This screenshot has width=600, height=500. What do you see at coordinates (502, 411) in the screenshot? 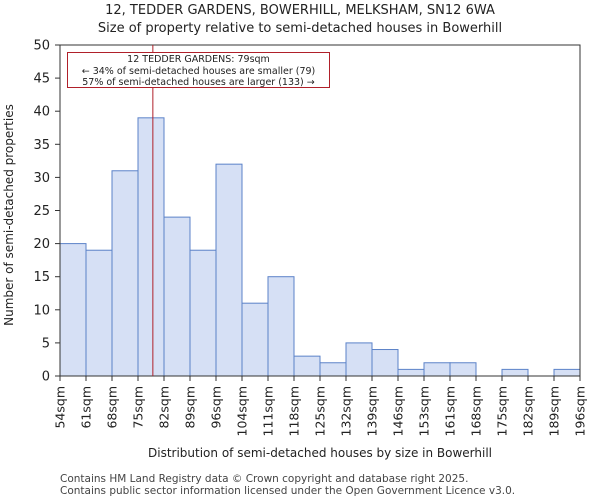
I see `x-tick-label: 175sqm` at bounding box center [502, 411].